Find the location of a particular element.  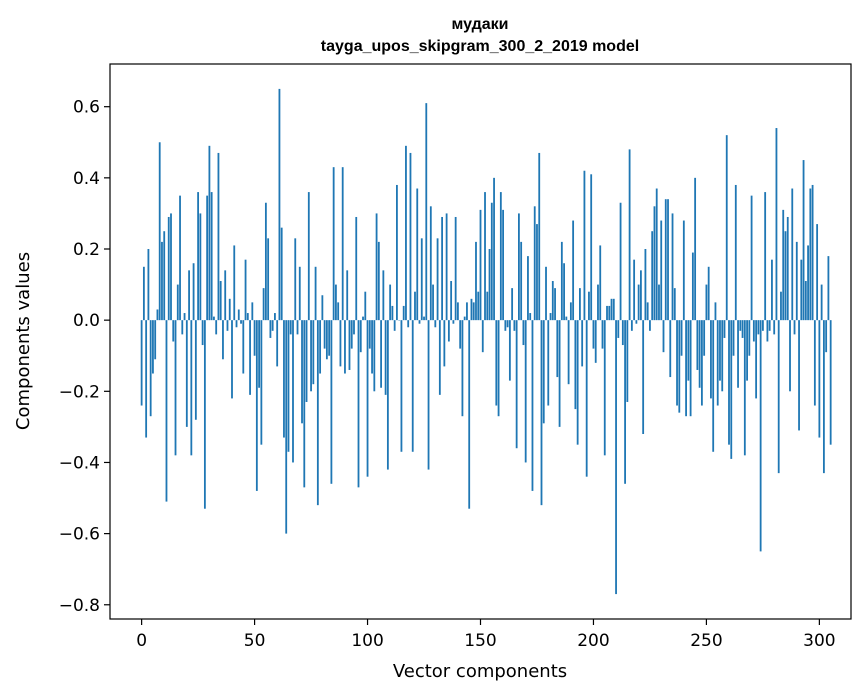

y-tick-label: −0.8 is located at coordinates (79, 606).